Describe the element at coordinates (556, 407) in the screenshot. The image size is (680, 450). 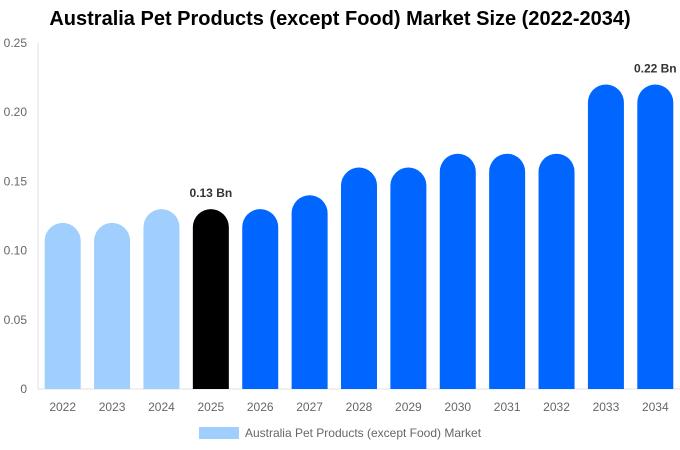
I see `x-tick-label: 2032` at that location.